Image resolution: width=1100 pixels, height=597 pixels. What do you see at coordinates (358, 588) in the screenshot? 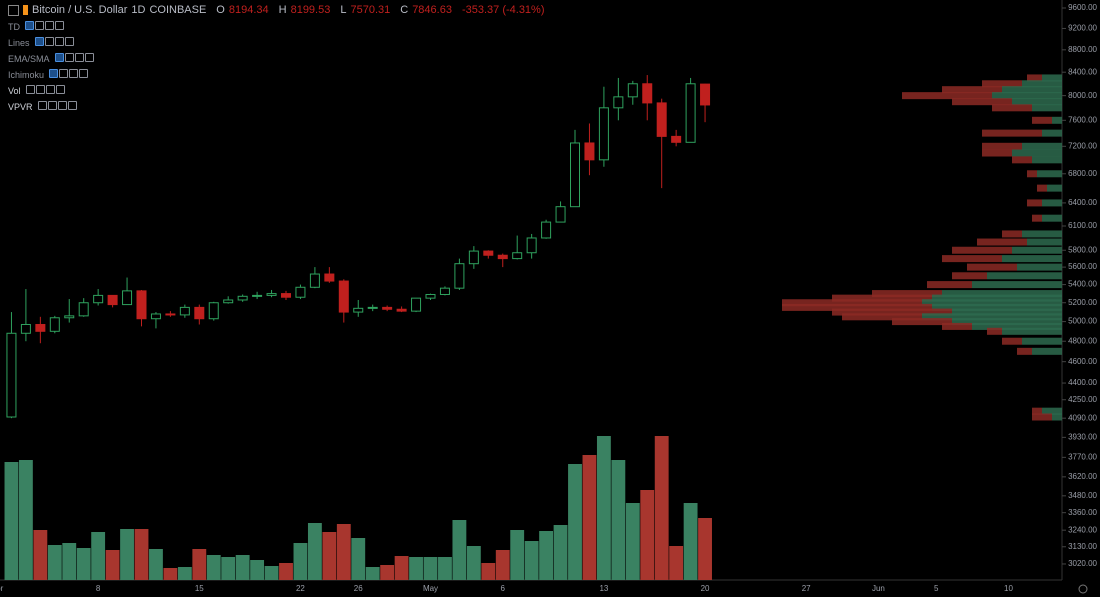
I see `x-tick-label: 26` at bounding box center [358, 588].